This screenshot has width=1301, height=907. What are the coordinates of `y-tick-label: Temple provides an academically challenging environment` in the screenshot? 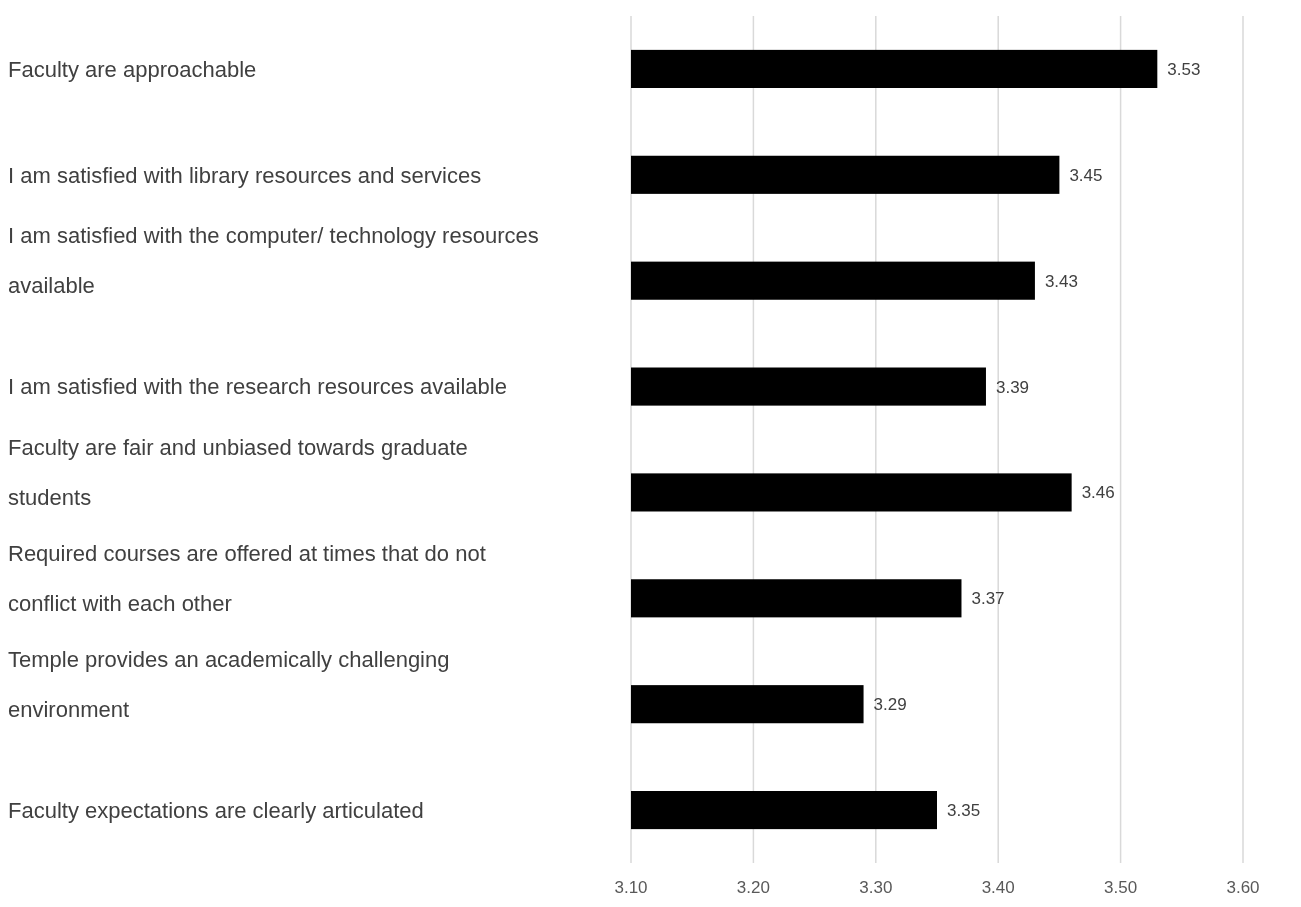 It's located at (229, 684).